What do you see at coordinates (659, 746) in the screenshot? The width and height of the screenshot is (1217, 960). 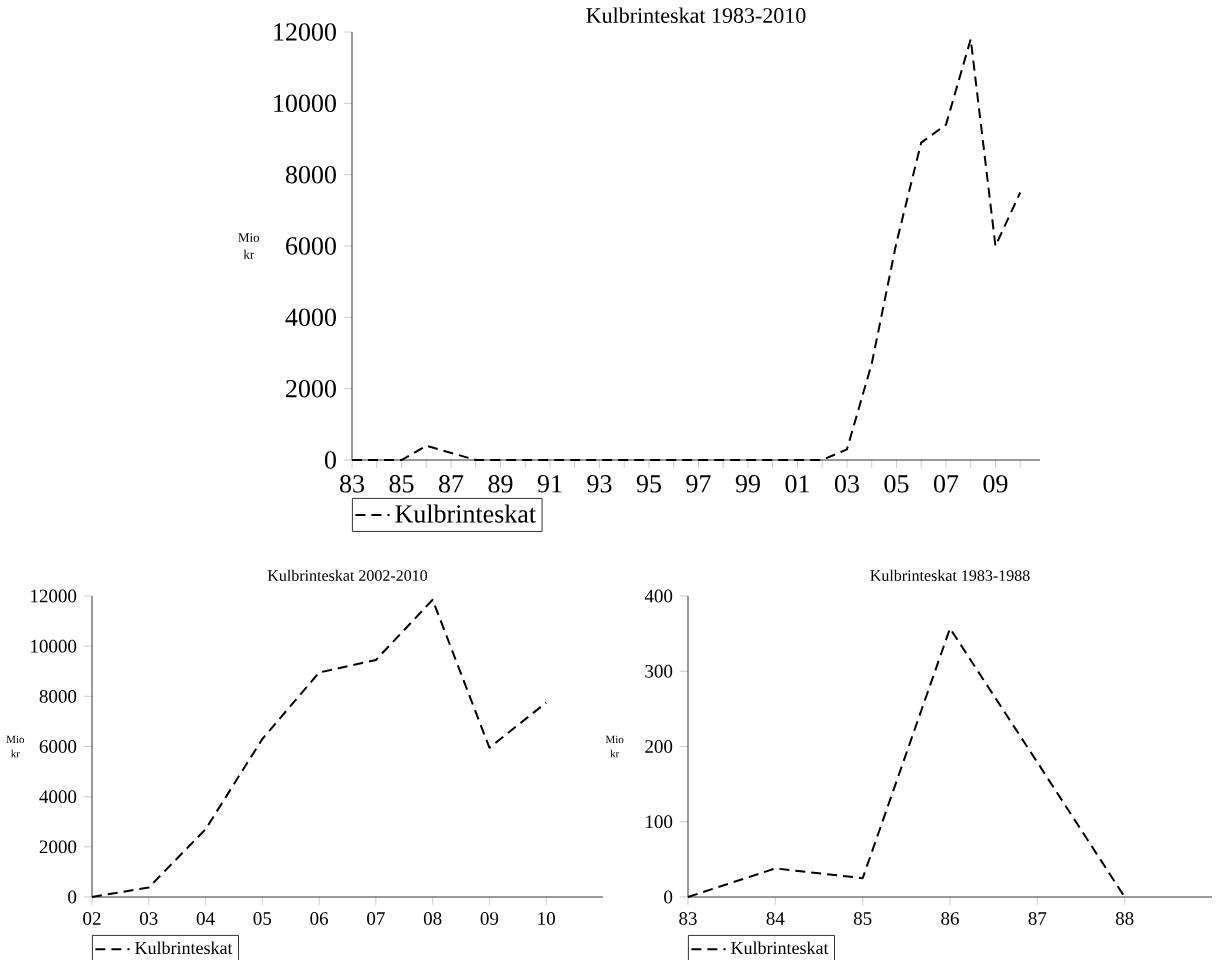 I see `y-tick-label: 200` at bounding box center [659, 746].